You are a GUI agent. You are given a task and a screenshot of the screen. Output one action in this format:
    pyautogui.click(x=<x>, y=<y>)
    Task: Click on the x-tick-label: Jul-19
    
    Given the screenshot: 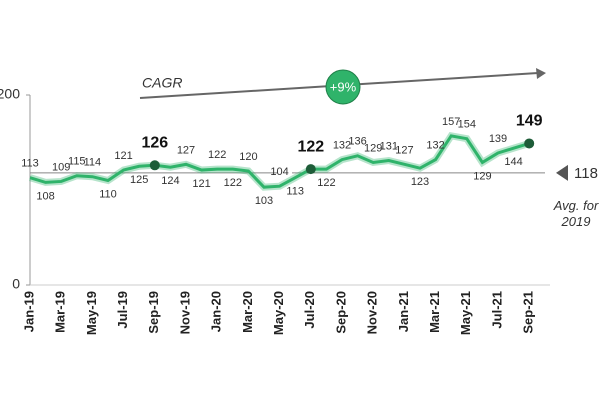 What is the action you would take?
    pyautogui.click(x=122, y=310)
    